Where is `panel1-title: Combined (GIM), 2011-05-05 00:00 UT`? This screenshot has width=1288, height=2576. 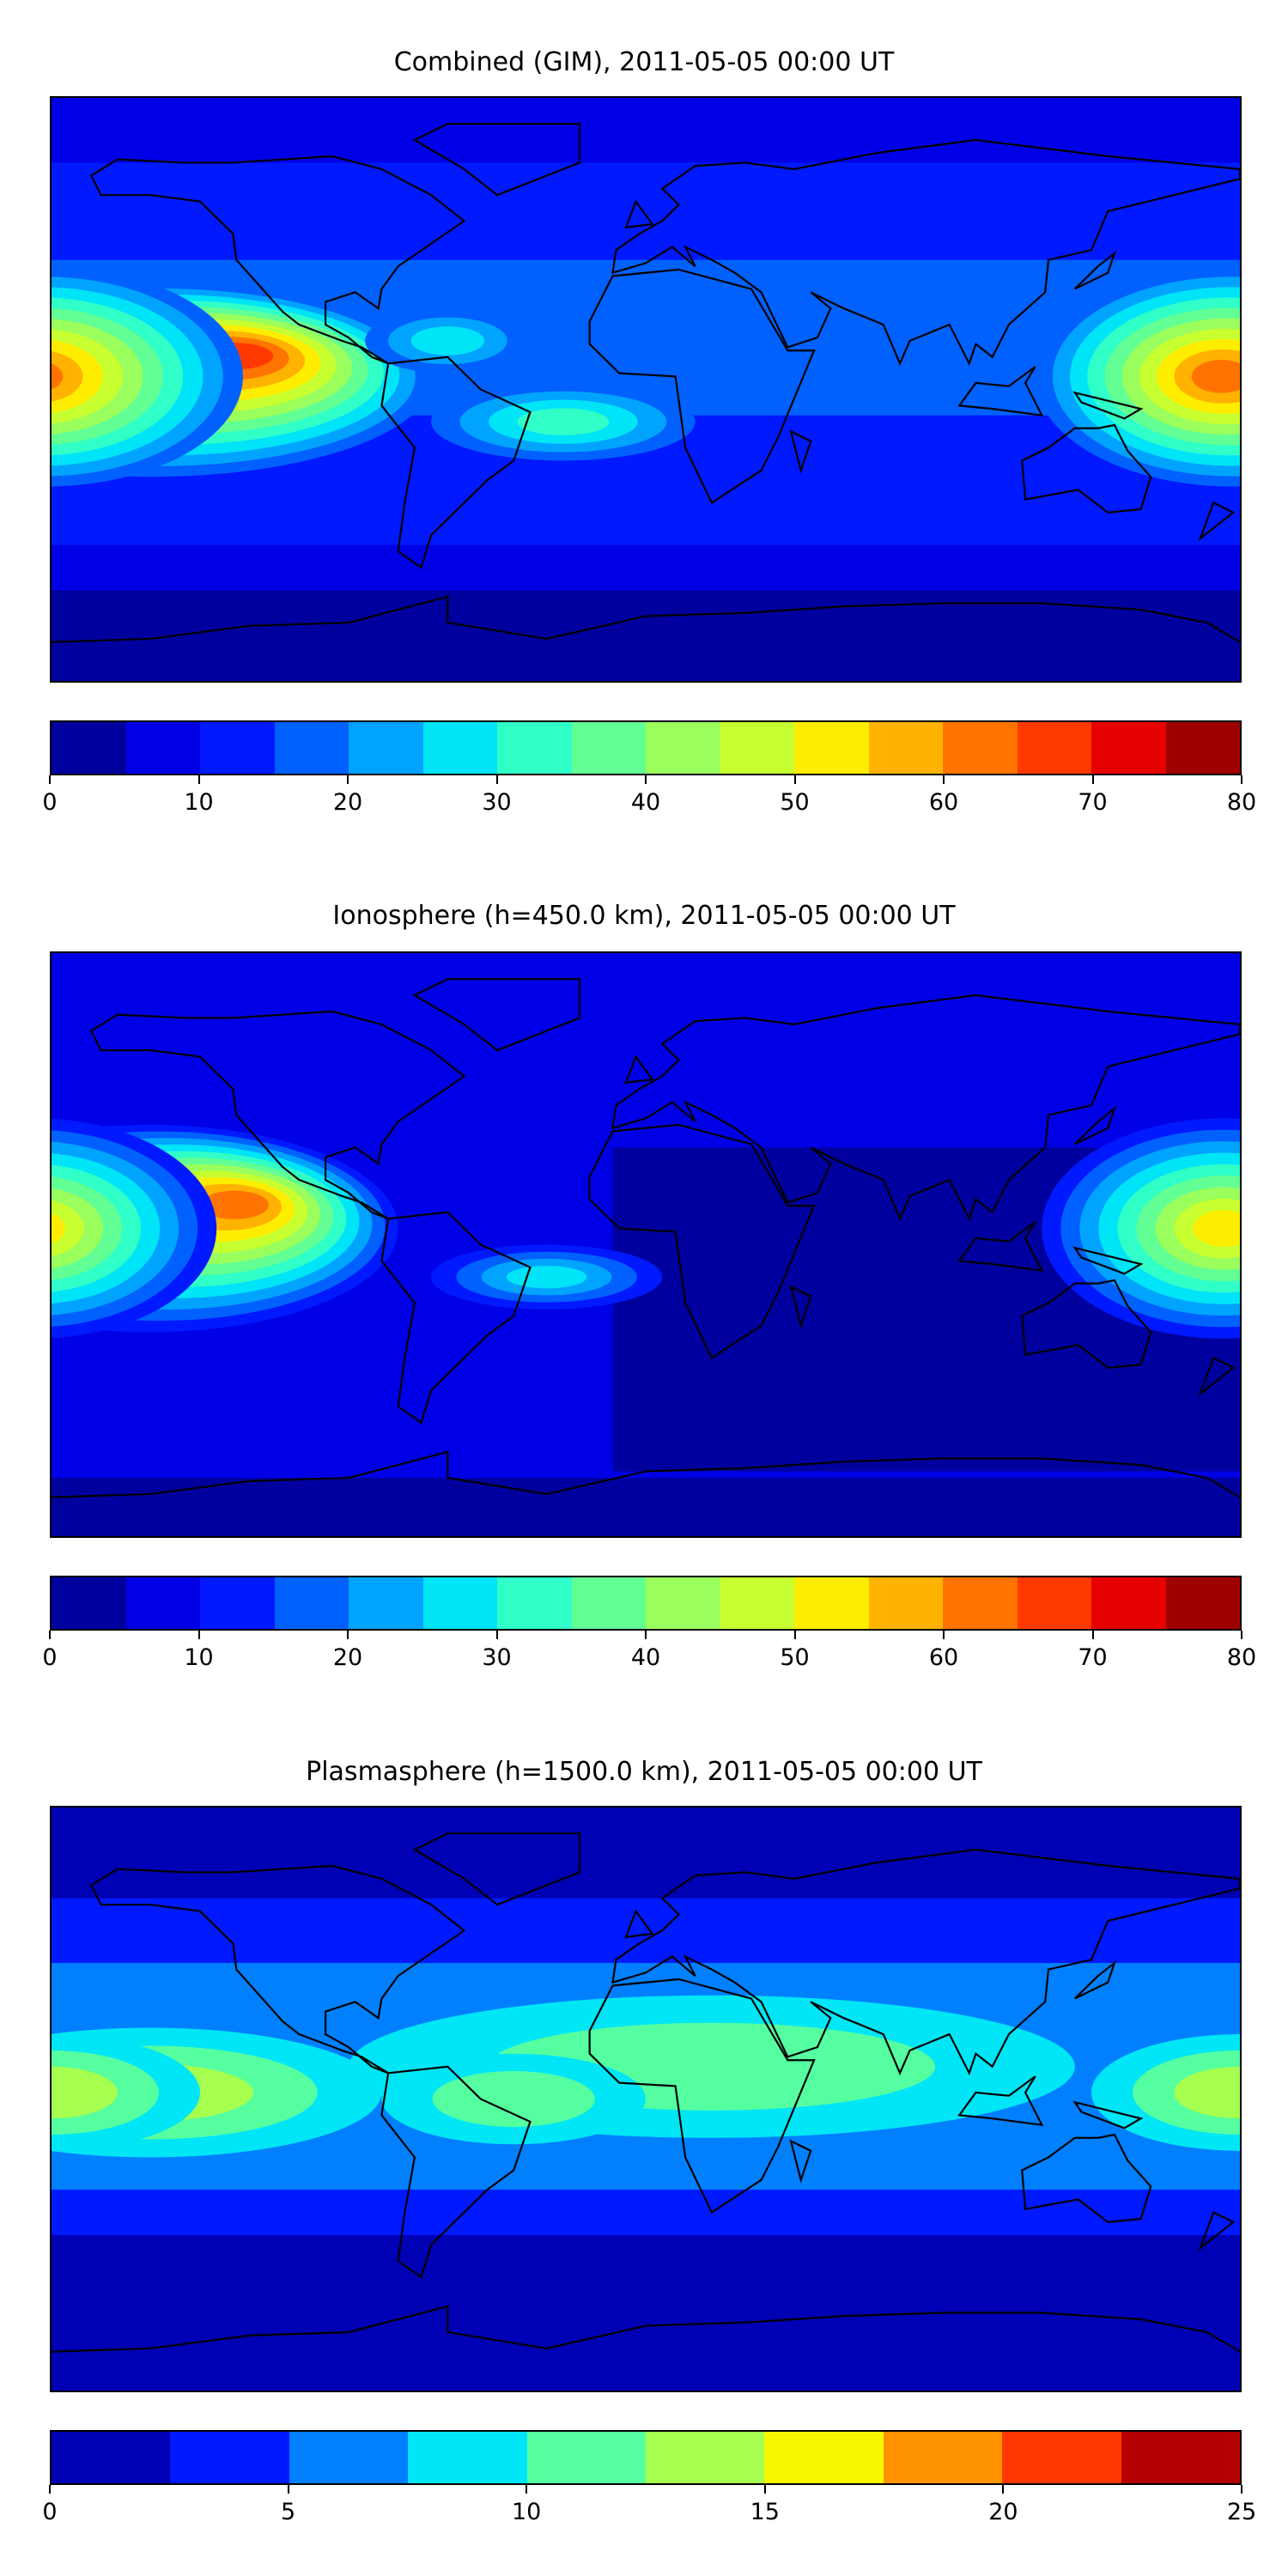 panel1-title: Combined (GIM), 2011-05-05 00:00 UT is located at coordinates (644, 62).